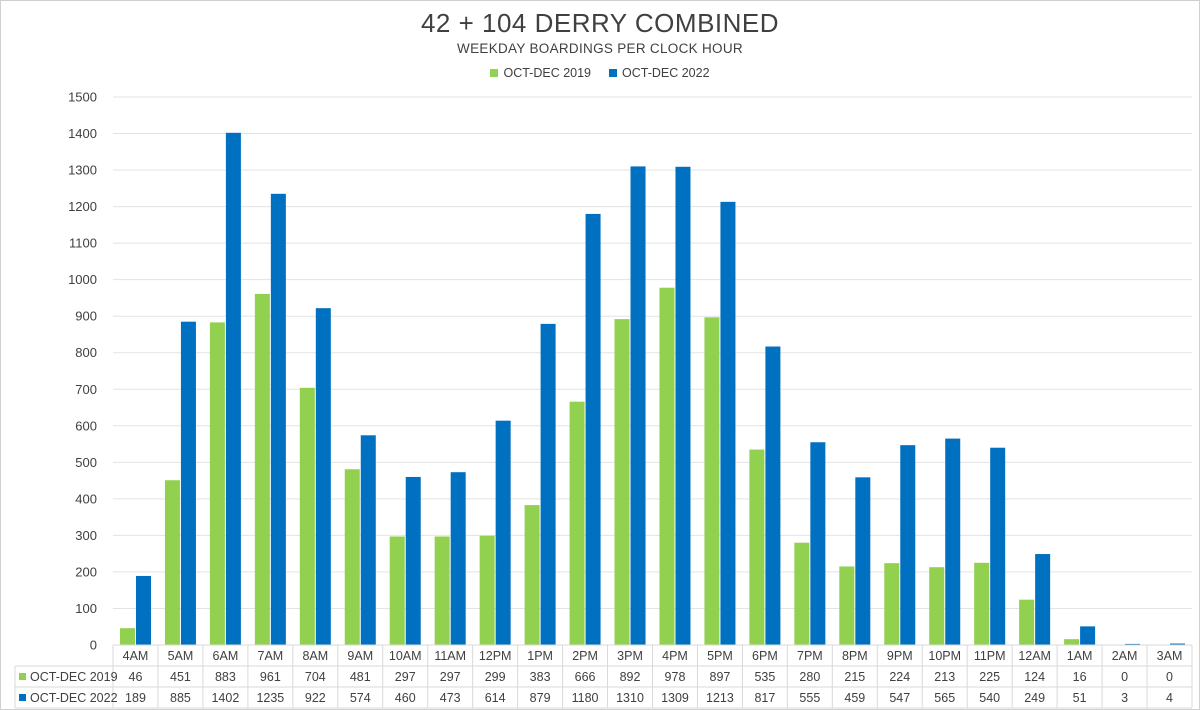 This screenshot has height=710, width=1200. I want to click on table-value: 299, so click(495, 677).